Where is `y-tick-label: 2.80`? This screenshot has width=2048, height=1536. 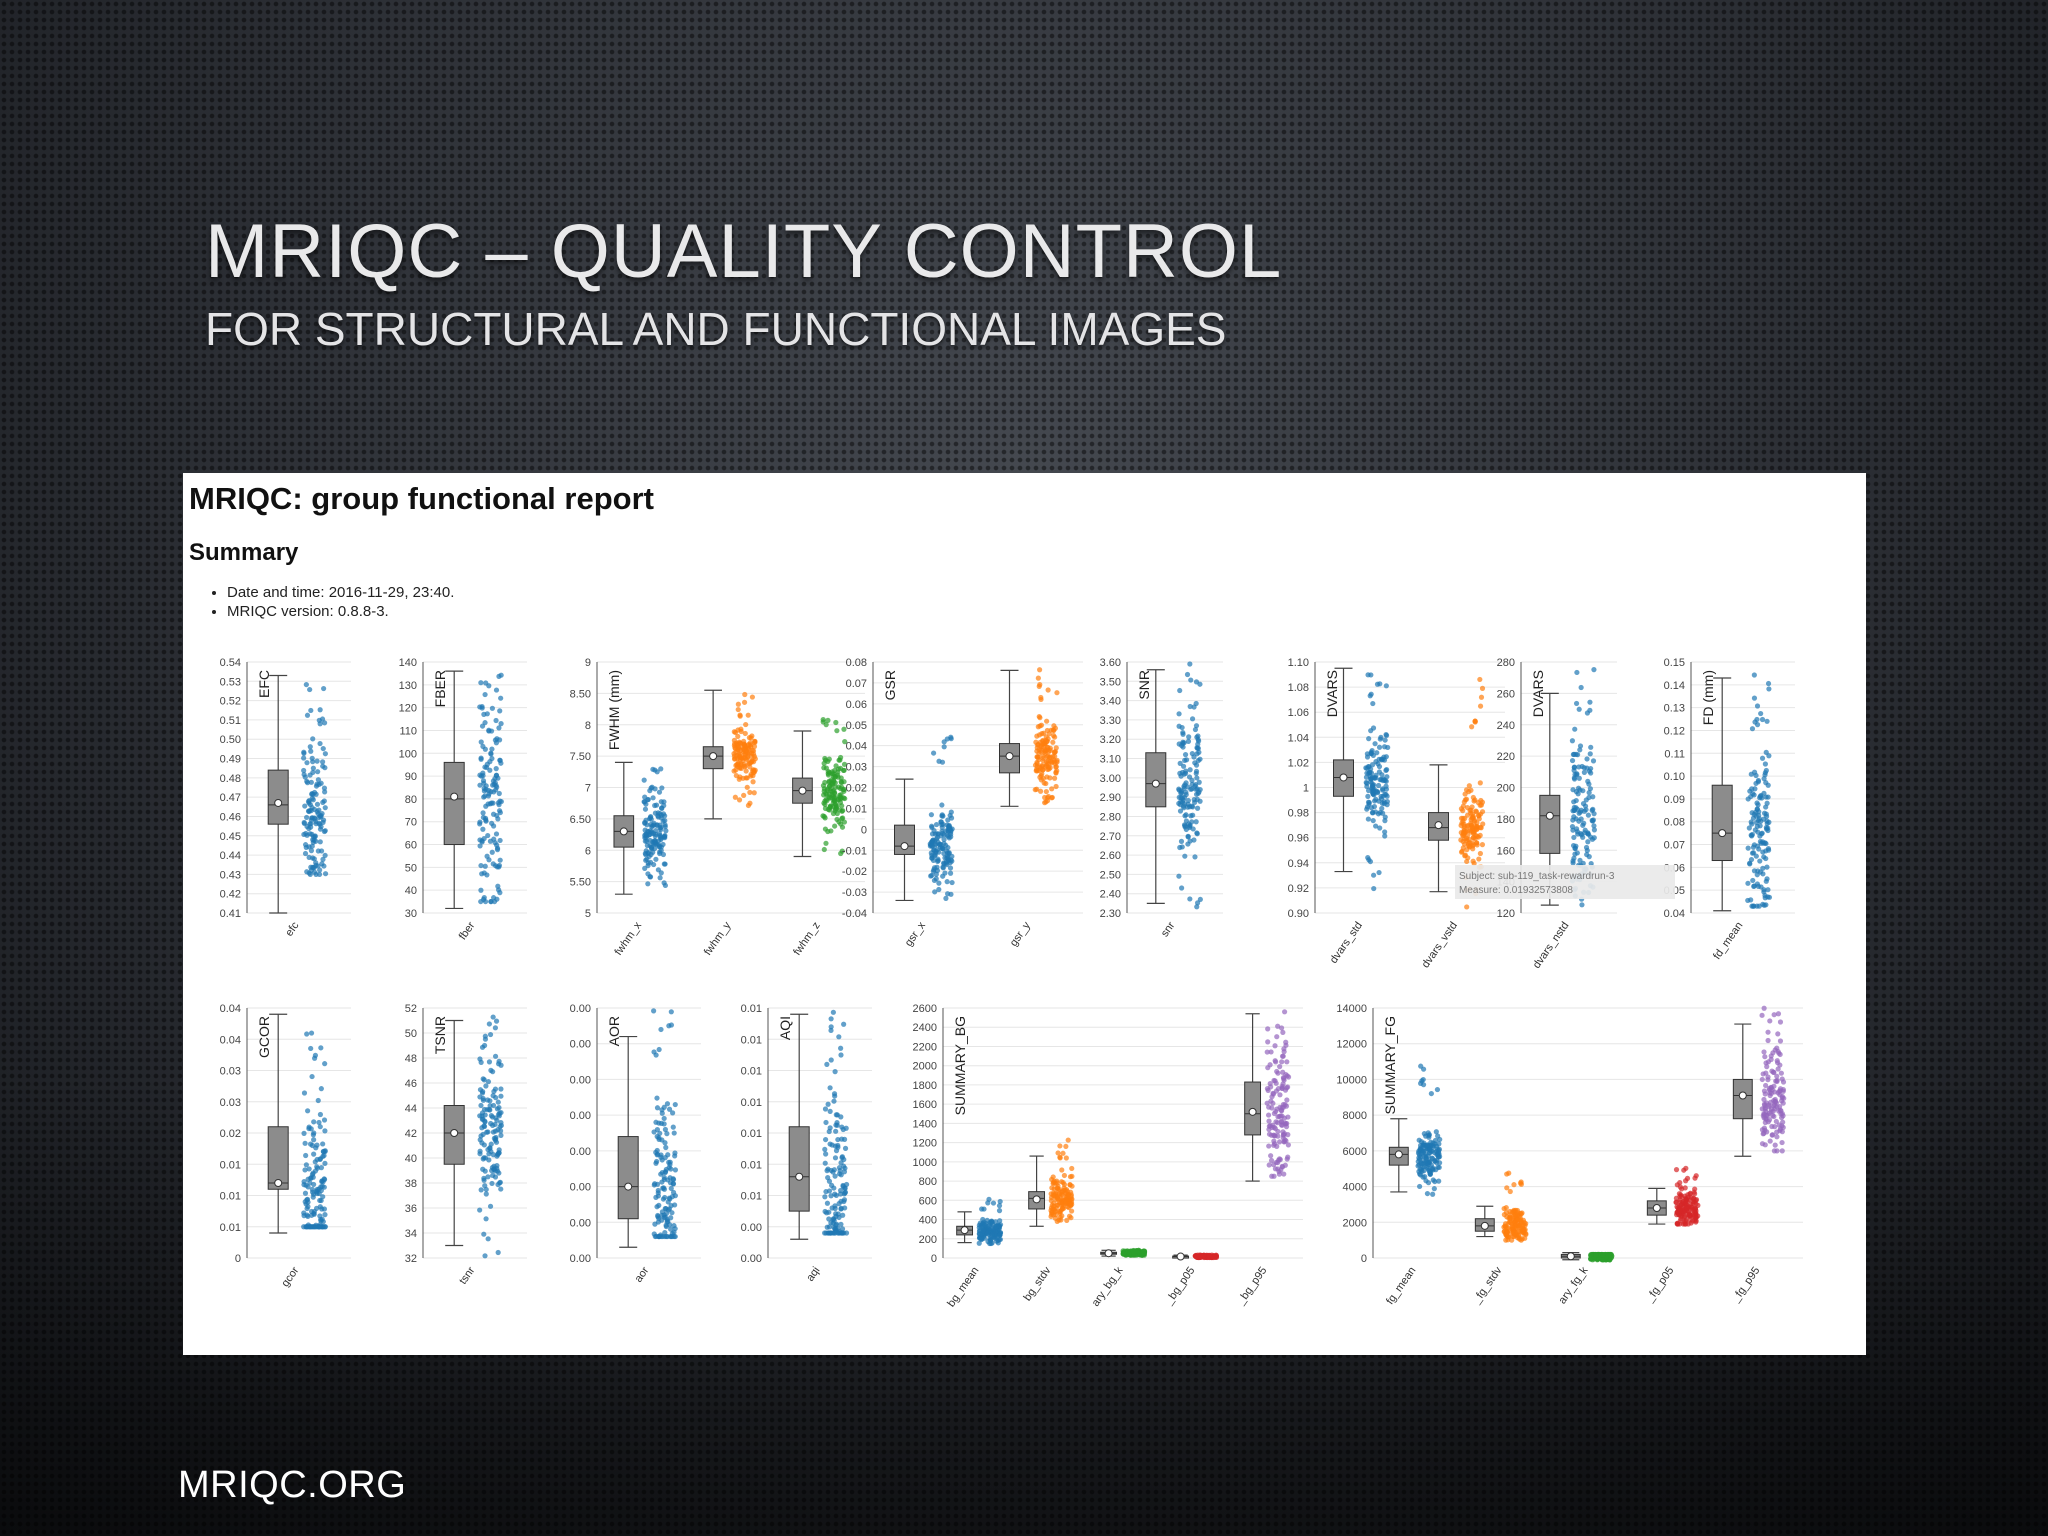 y-tick-label: 2.80 is located at coordinates (1110, 817).